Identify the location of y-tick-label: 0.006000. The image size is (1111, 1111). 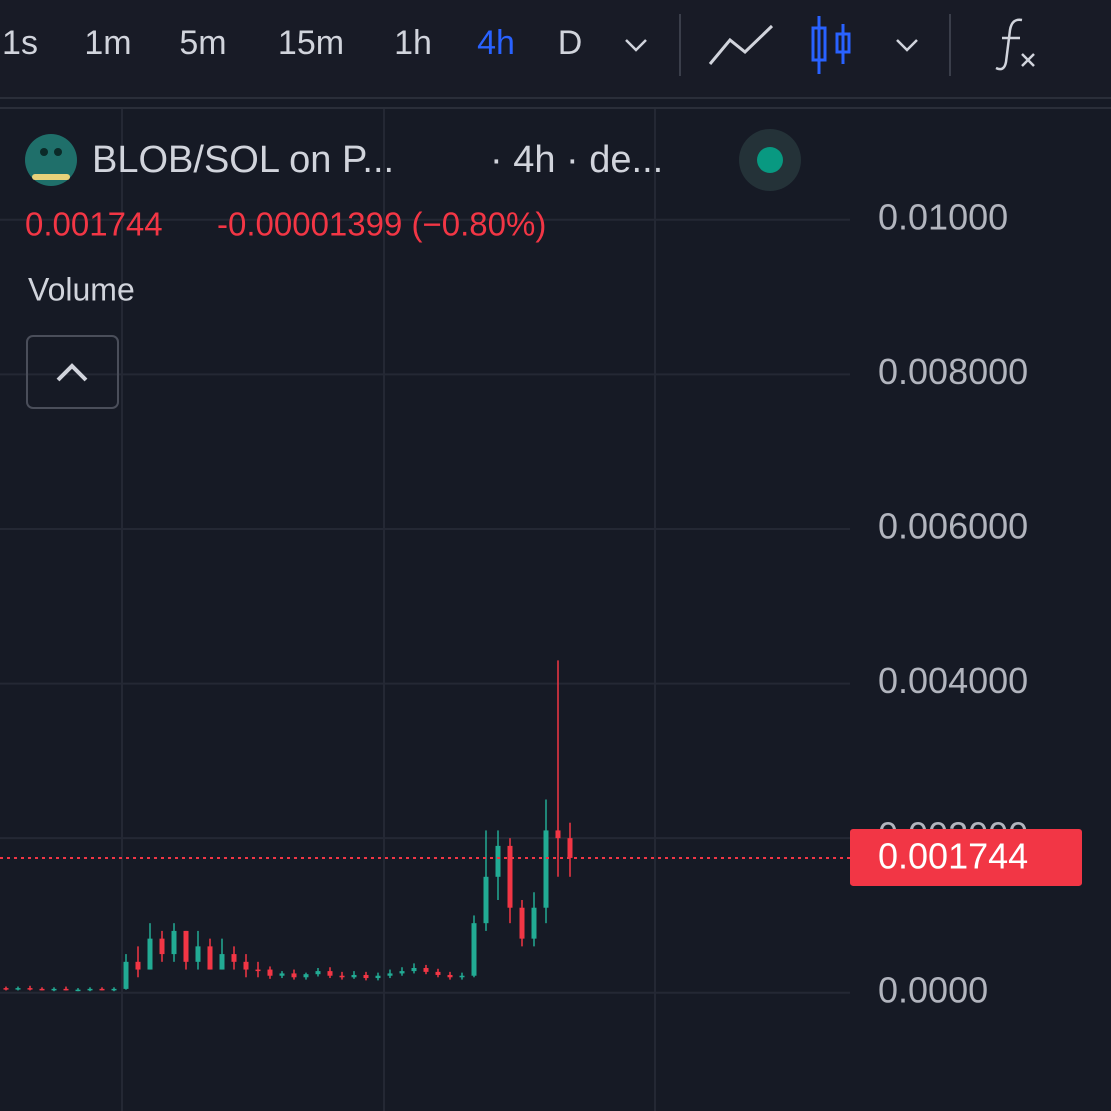
(953, 525).